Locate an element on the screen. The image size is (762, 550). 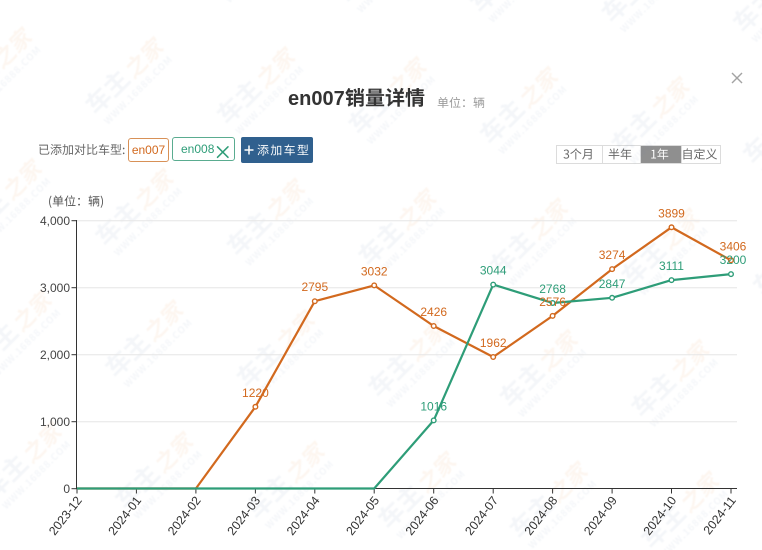
svg-text: 3111 is located at coordinates (671, 266).